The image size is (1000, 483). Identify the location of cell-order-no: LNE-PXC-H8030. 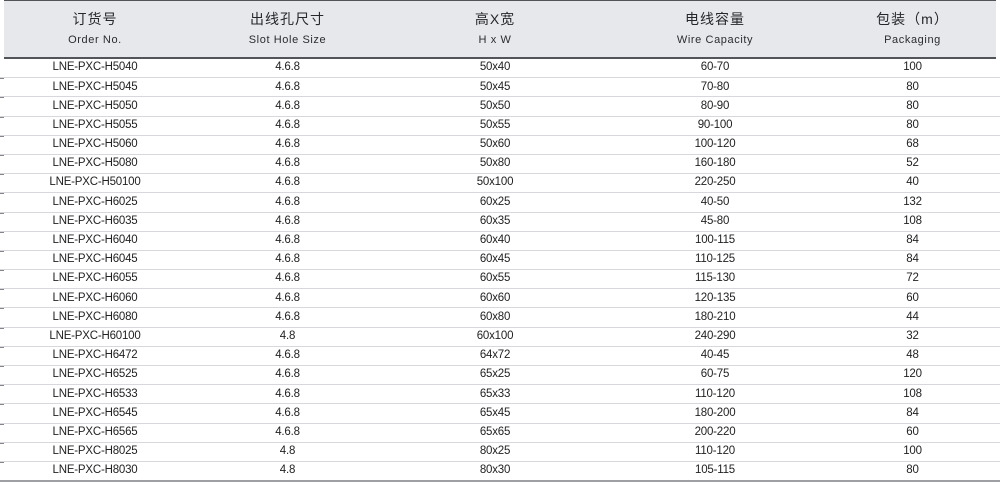
(95, 471).